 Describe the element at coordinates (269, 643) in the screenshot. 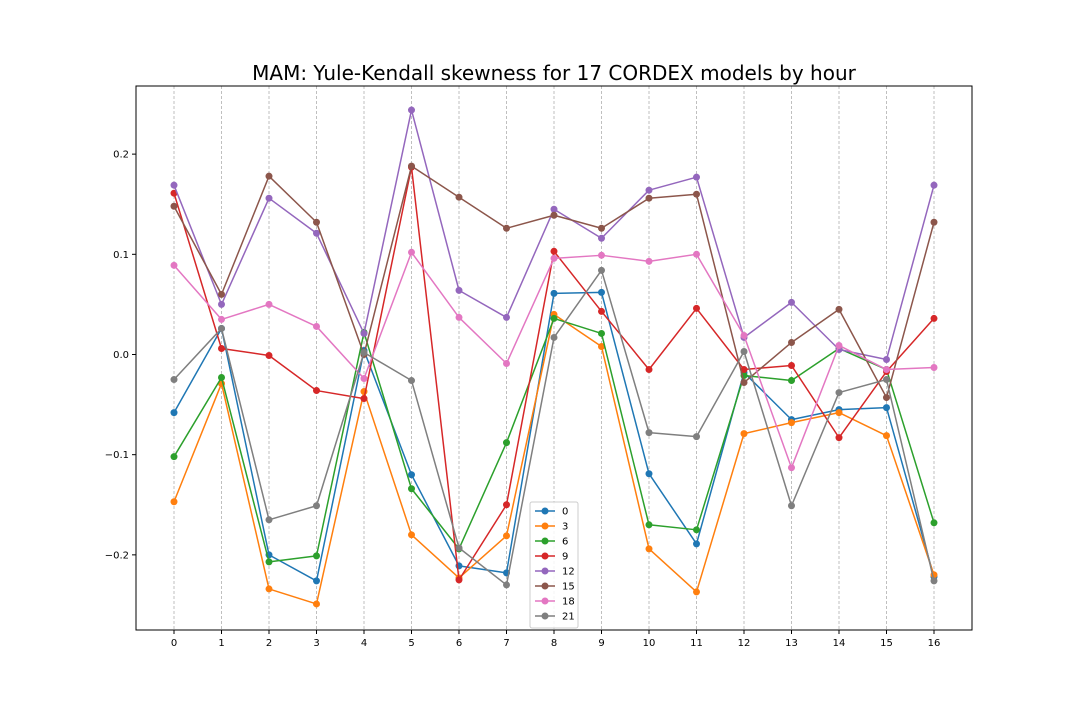

I see `x-tick-label: 2` at that location.